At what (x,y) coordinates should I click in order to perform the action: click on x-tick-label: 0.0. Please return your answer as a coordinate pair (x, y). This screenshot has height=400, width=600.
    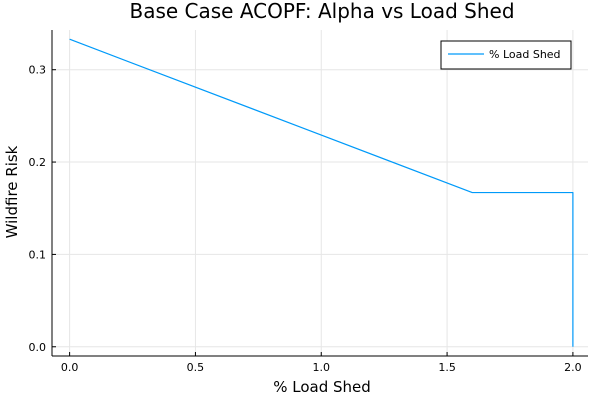
    Looking at the image, I should click on (70, 367).